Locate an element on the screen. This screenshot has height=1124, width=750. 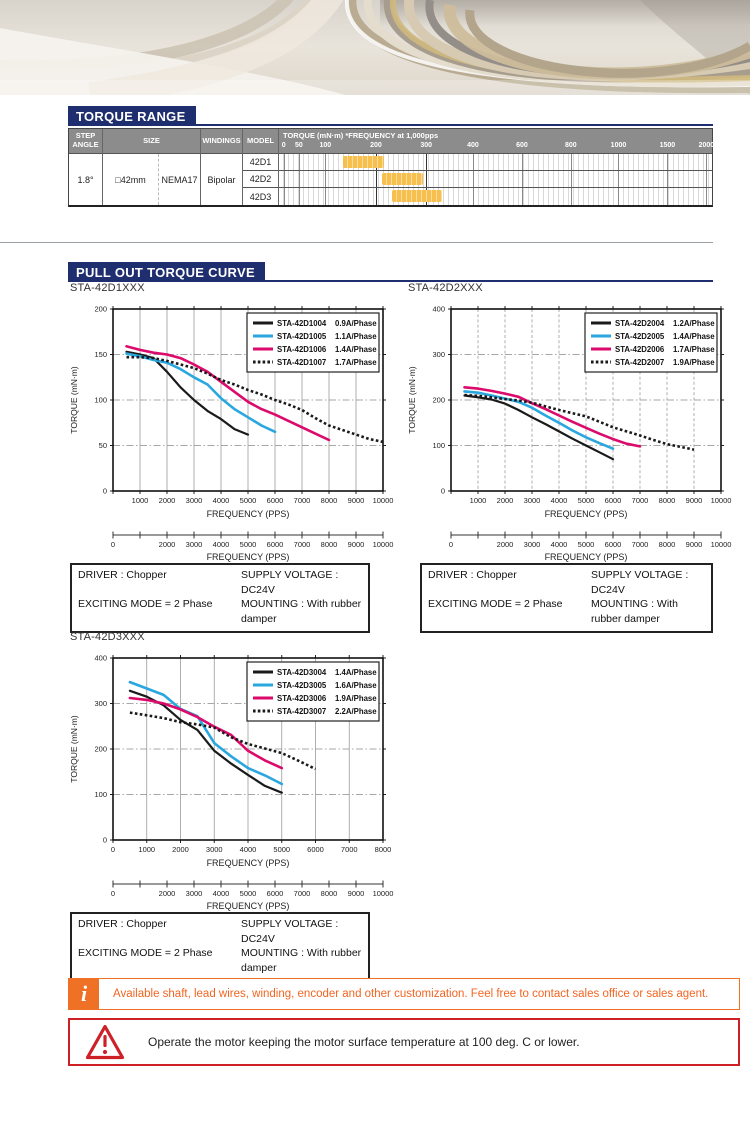
svg-text: TORQUE (mN·m) is located at coordinates (74, 749).